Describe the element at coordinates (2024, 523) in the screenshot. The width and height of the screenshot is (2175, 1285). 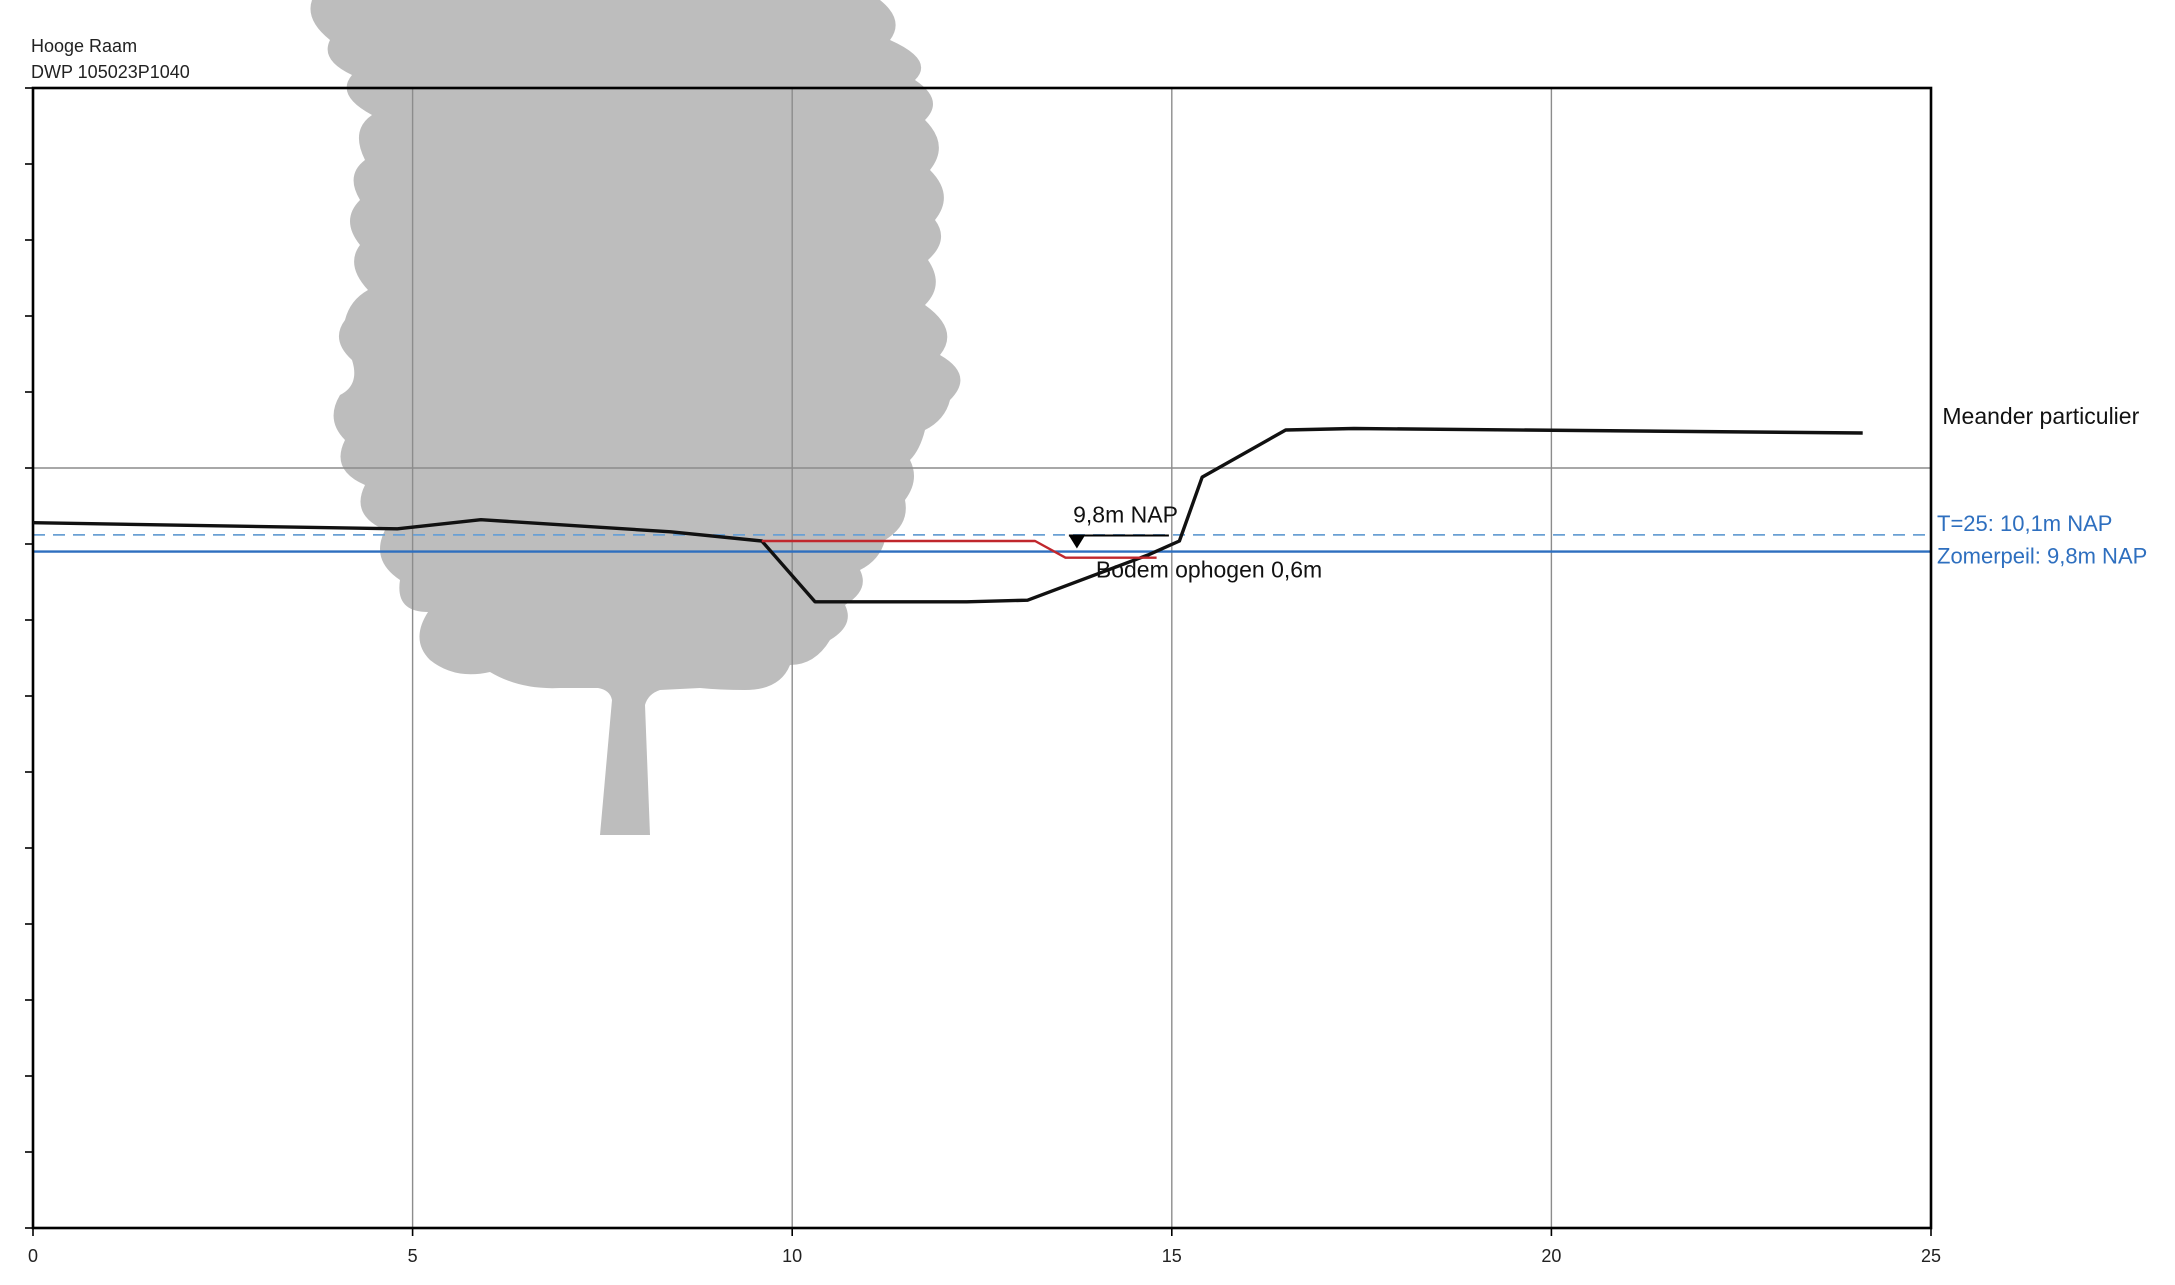
I see `reference-label-0: T=25: 10,1m NAP` at that location.